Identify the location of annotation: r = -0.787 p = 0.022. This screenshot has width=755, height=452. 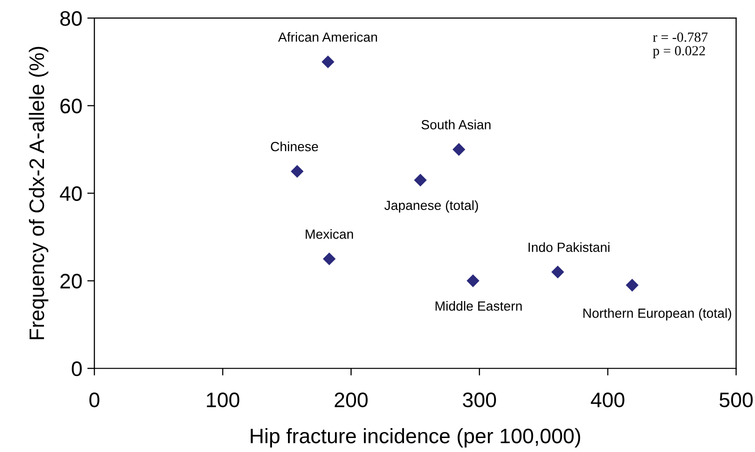
(680, 45).